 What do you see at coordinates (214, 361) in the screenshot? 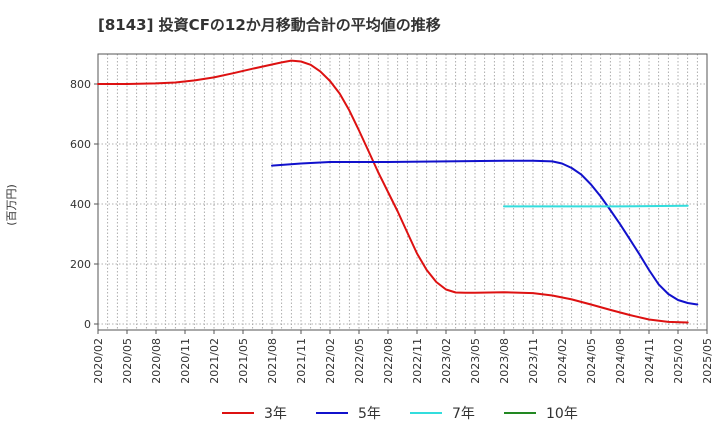
I see `x-tick-label: 2021/02` at bounding box center [214, 361].